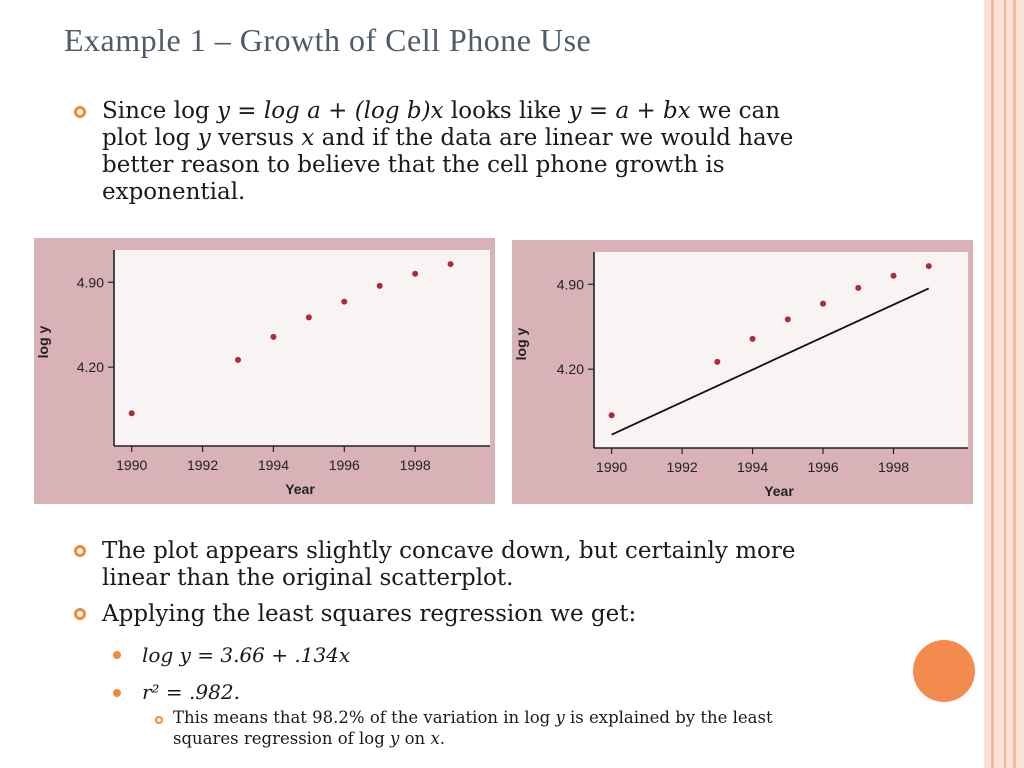 The image size is (1024, 768). What do you see at coordinates (330, 111) in the screenshot?
I see `formula-log-form: y = log a + (log b)x` at bounding box center [330, 111].